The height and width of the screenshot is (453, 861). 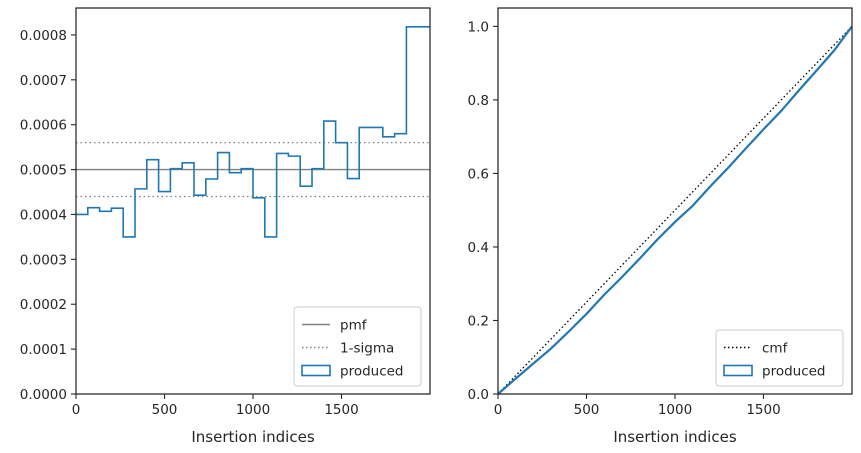 I want to click on left-legend: pmf 1-sigma produced, so click(x=357, y=346).